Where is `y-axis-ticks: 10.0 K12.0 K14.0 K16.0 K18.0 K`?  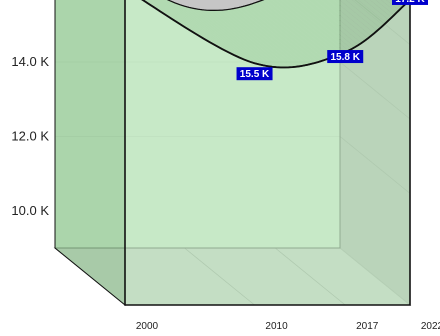
y-axis-ticks: 10.0 K12.0 K14.0 K16.0 K18.0 K is located at coordinates (30, 136).